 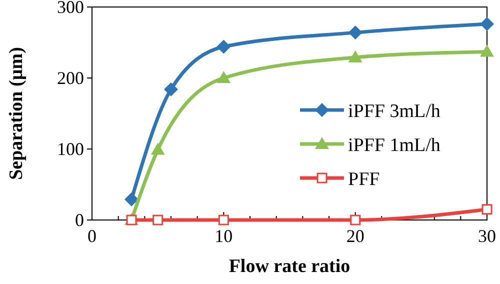 What do you see at coordinates (223, 236) in the screenshot?
I see `x-tick-label: 10` at bounding box center [223, 236].